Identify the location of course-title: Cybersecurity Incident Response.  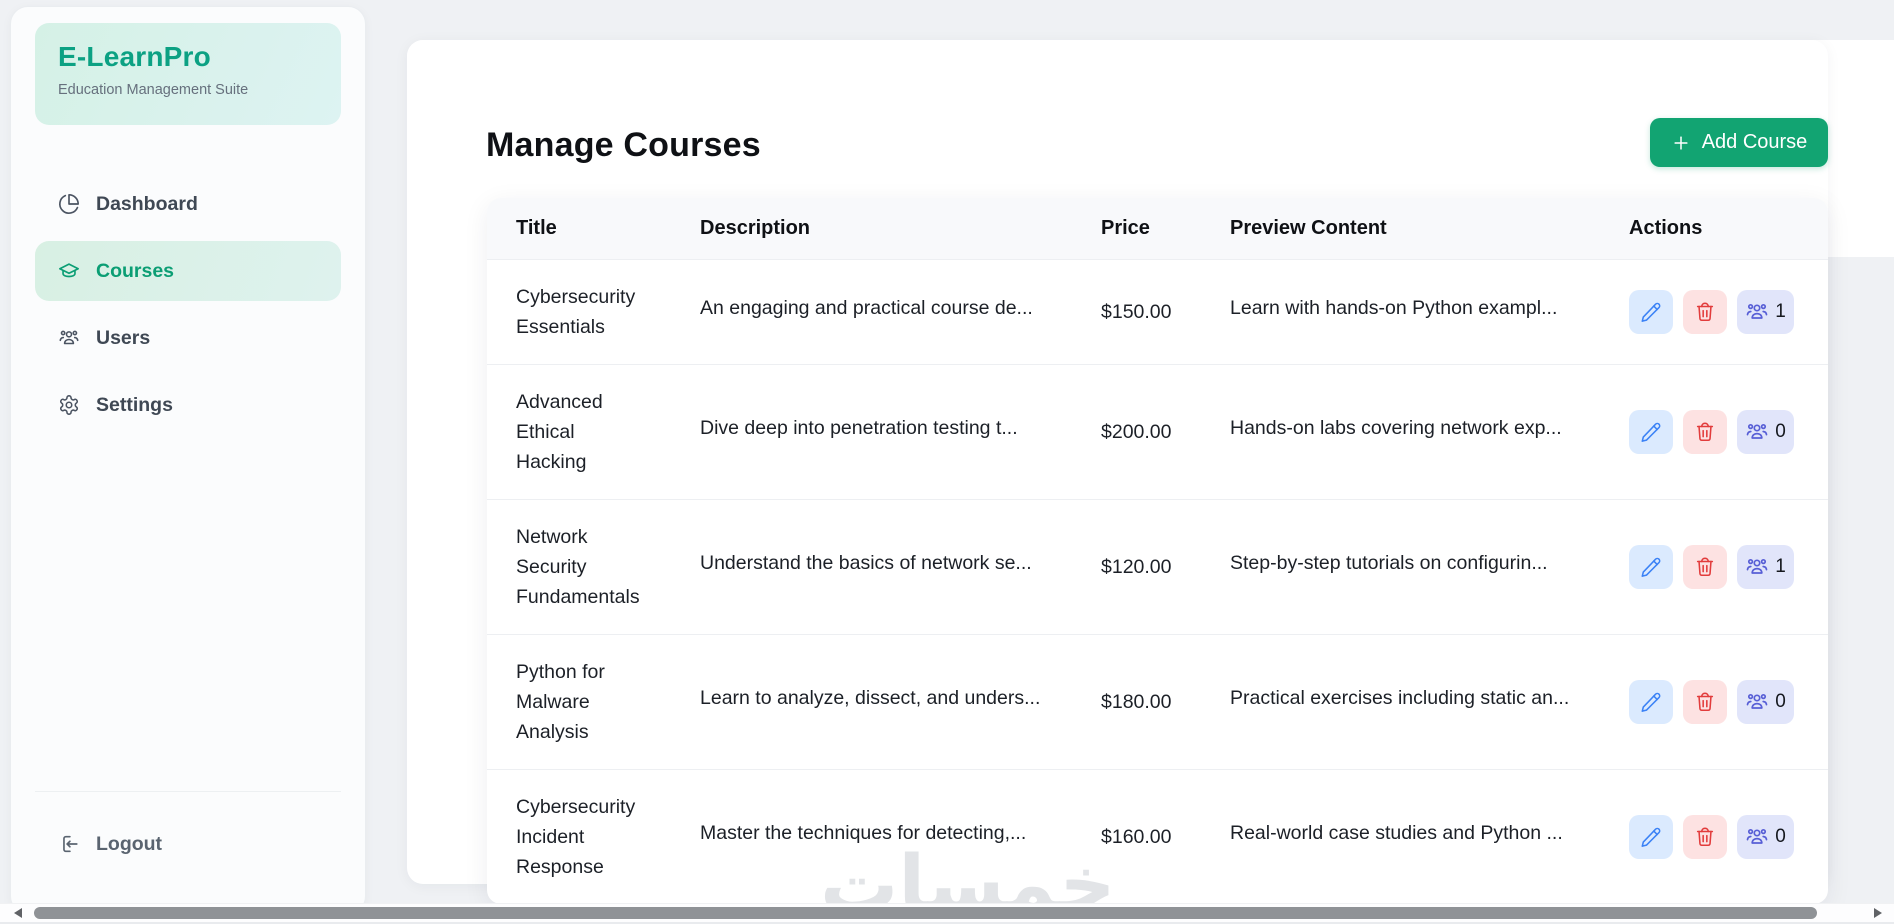
(576, 837).